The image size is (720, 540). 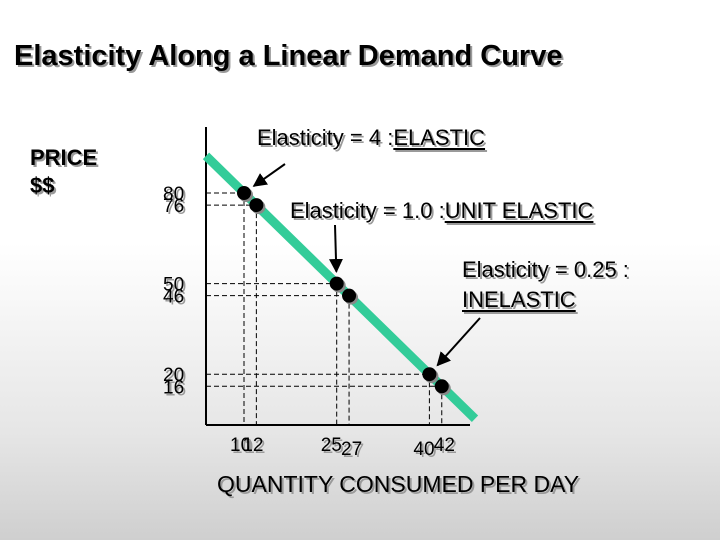 I want to click on svg-text: 12, so click(x=254, y=447).